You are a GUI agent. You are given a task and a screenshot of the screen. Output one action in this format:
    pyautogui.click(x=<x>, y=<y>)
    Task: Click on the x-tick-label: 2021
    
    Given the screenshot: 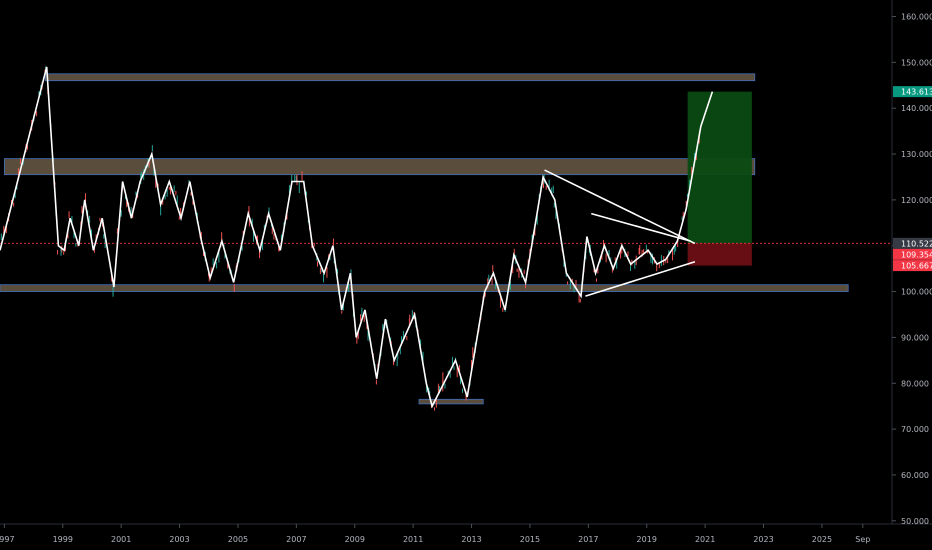 What is the action you would take?
    pyautogui.click(x=705, y=539)
    